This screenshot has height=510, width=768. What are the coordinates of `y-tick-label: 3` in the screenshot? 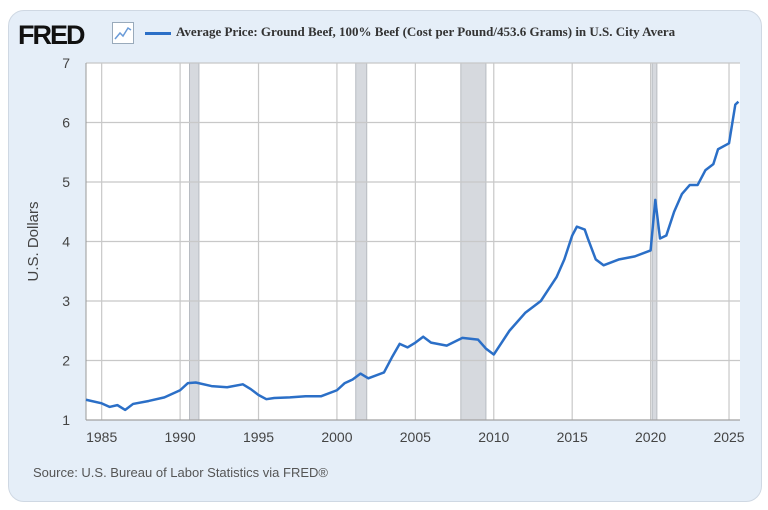 It's located at (66, 301).